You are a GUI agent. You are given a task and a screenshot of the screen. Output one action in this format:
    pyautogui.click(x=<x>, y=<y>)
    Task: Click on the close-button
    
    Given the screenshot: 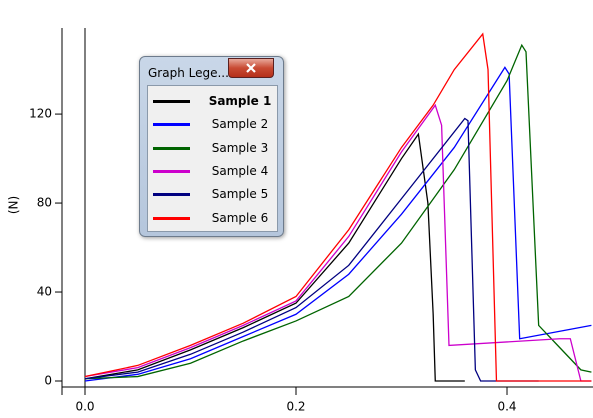 What is the action you would take?
    pyautogui.click(x=251, y=68)
    